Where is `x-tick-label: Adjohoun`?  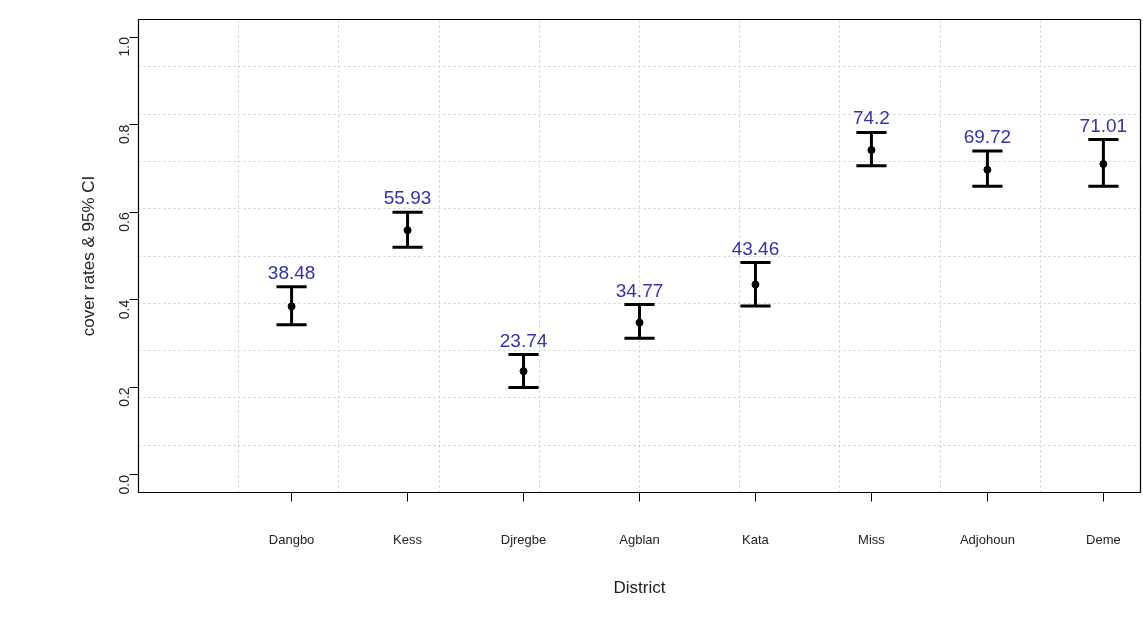
x-tick-label: Adjohoun is located at coordinates (987, 539).